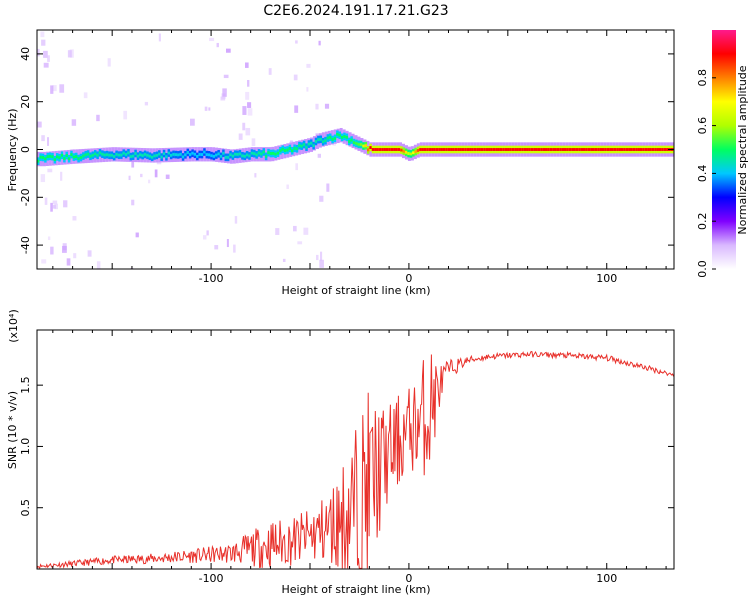 The height and width of the screenshot is (600, 750). Describe the element at coordinates (25, 54) in the screenshot. I see `y-tick-label: 40` at that location.